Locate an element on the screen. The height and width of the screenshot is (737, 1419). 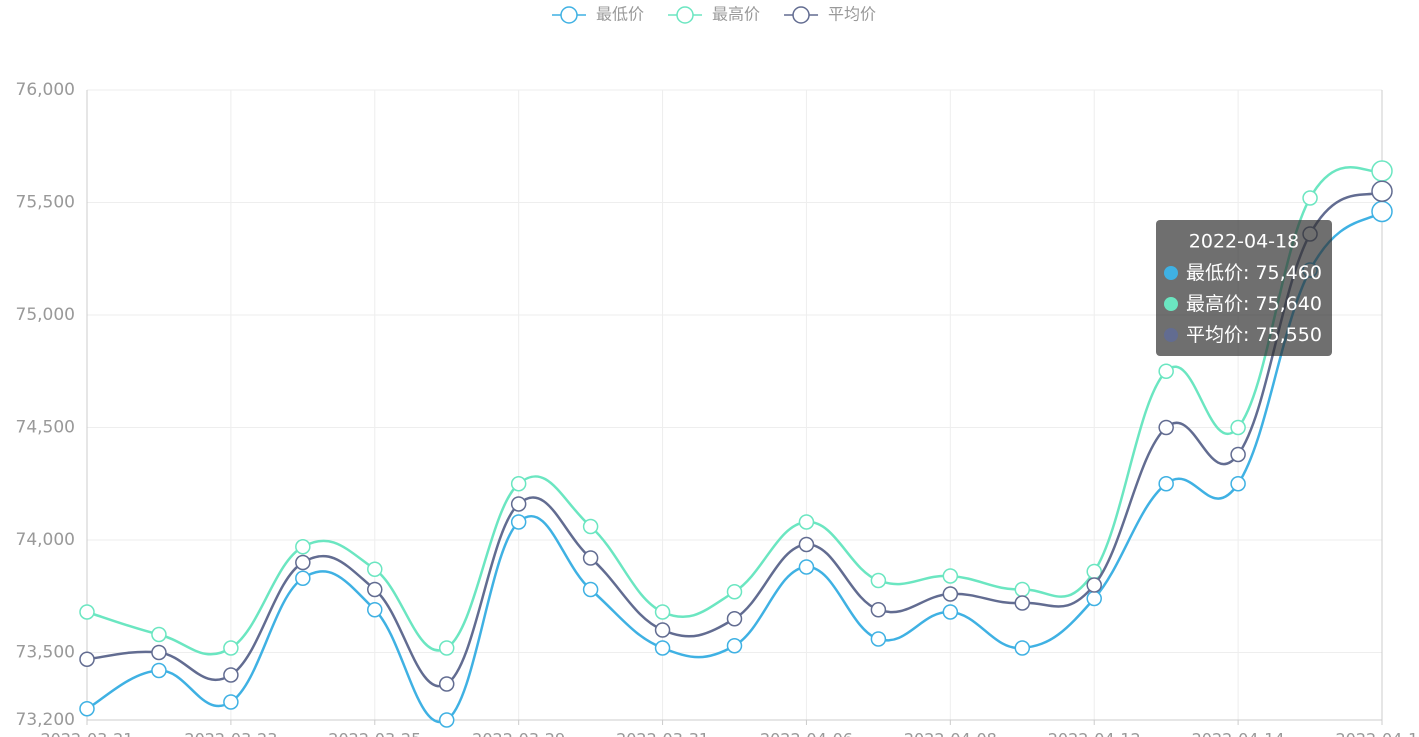
tooltip-value: 75,460 is located at coordinates (1288, 273).